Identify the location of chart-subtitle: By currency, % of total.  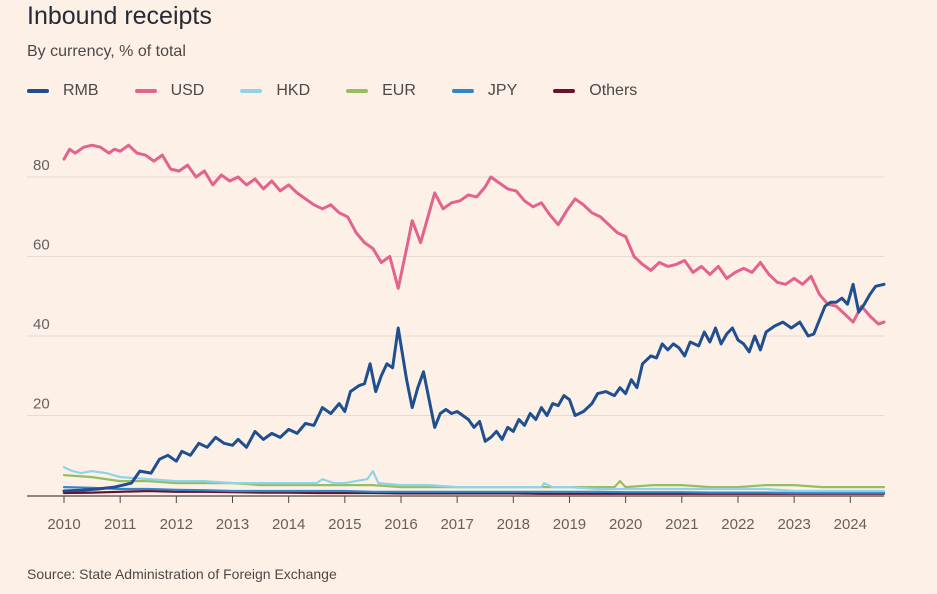
(106, 51).